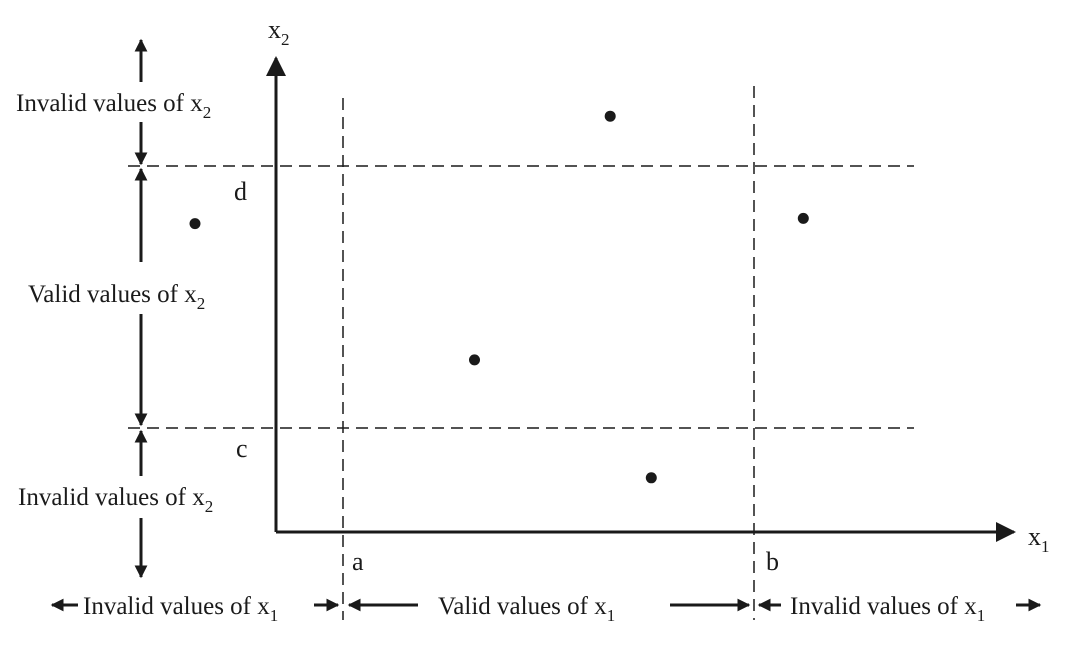 The height and width of the screenshot is (656, 1077). I want to click on bound-label-d: d, so click(240, 191).